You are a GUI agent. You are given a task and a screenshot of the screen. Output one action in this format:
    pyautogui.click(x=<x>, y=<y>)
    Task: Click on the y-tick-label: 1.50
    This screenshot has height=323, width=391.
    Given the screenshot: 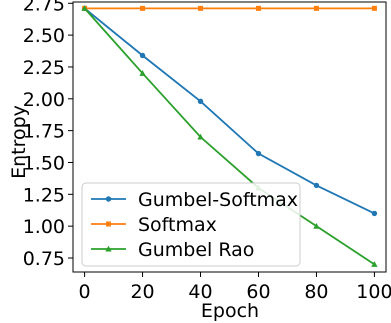 What is the action you would take?
    pyautogui.click(x=44, y=163)
    